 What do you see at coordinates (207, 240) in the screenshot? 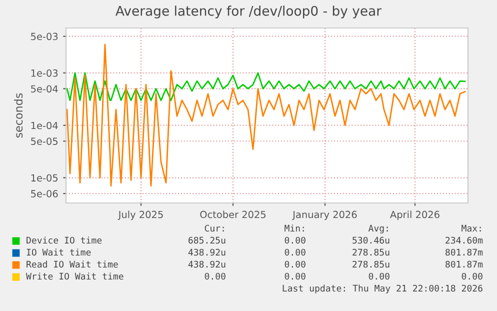
I see `text: 685.25u` at bounding box center [207, 240].